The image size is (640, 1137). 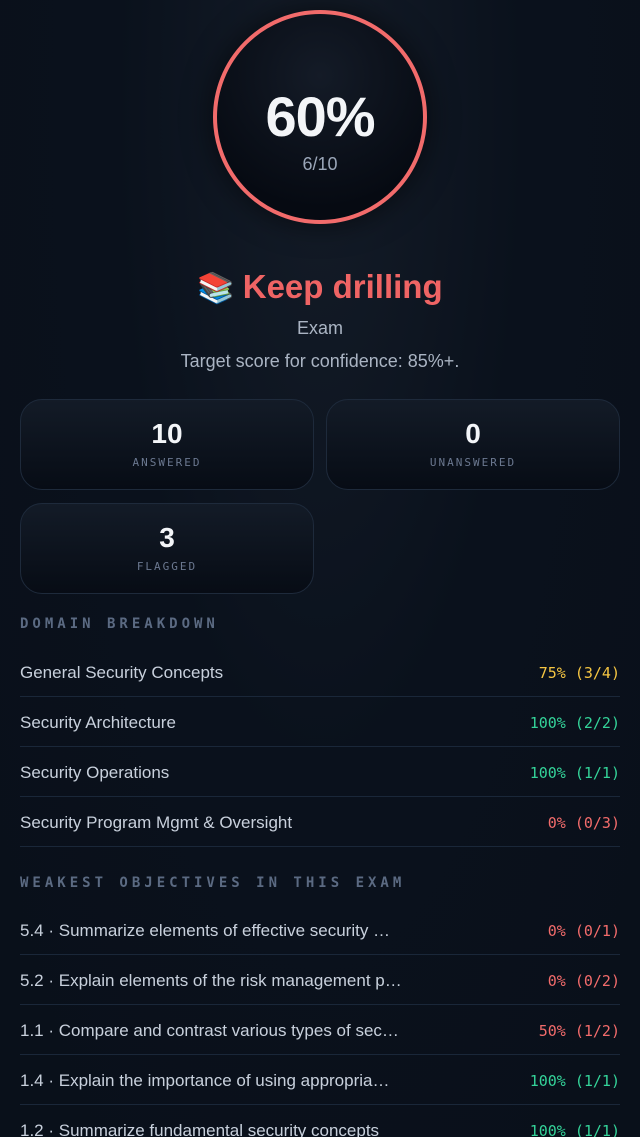 What do you see at coordinates (319, 328) in the screenshot?
I see `mode-label: Exam` at bounding box center [319, 328].